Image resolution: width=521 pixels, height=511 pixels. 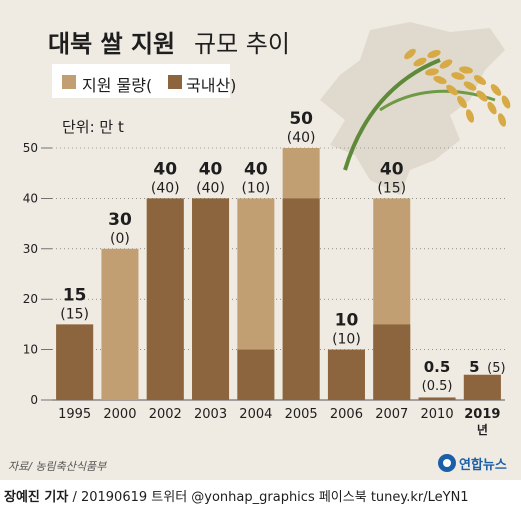 What do you see at coordinates (447, 463) in the screenshot?
I see `yonhap-logo-icon` at bounding box center [447, 463].